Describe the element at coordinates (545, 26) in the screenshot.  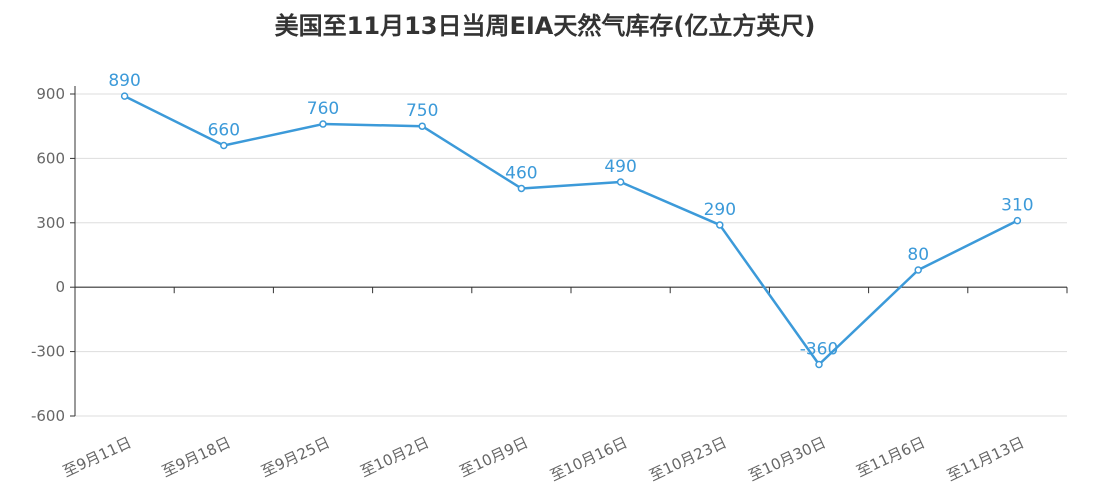
I see `chart-title: 美国至11月13日当周EIA天然气库存(亿立方英尺)` at that location.